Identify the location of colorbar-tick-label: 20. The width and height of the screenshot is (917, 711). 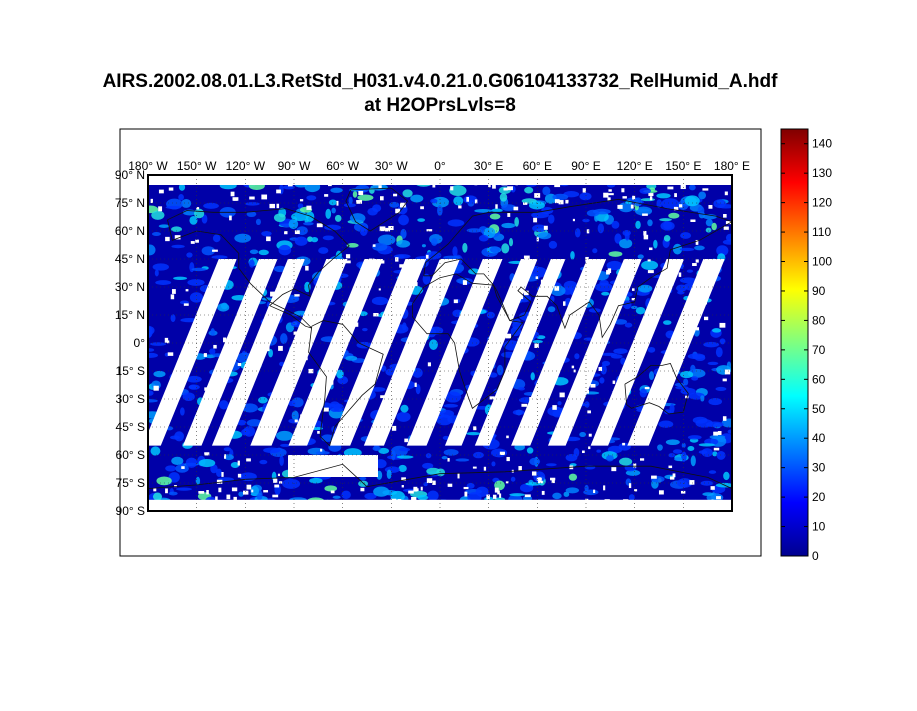
(819, 497).